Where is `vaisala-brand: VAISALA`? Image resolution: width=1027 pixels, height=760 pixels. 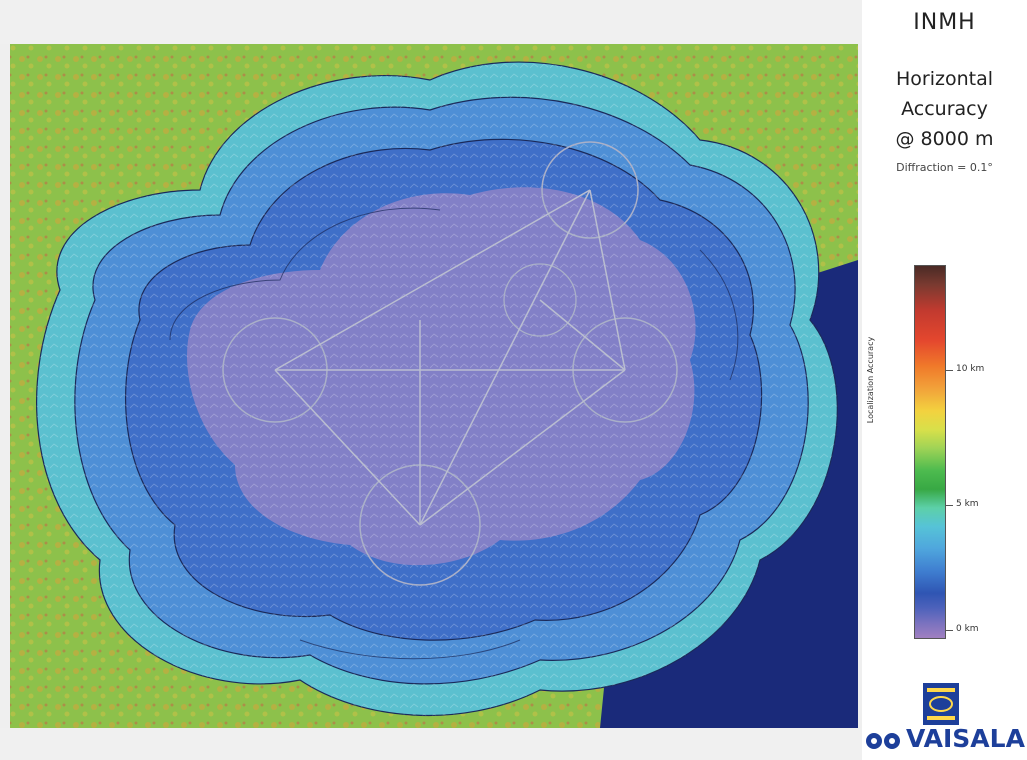
vaisala-brand: VAISALA is located at coordinates (965, 738).